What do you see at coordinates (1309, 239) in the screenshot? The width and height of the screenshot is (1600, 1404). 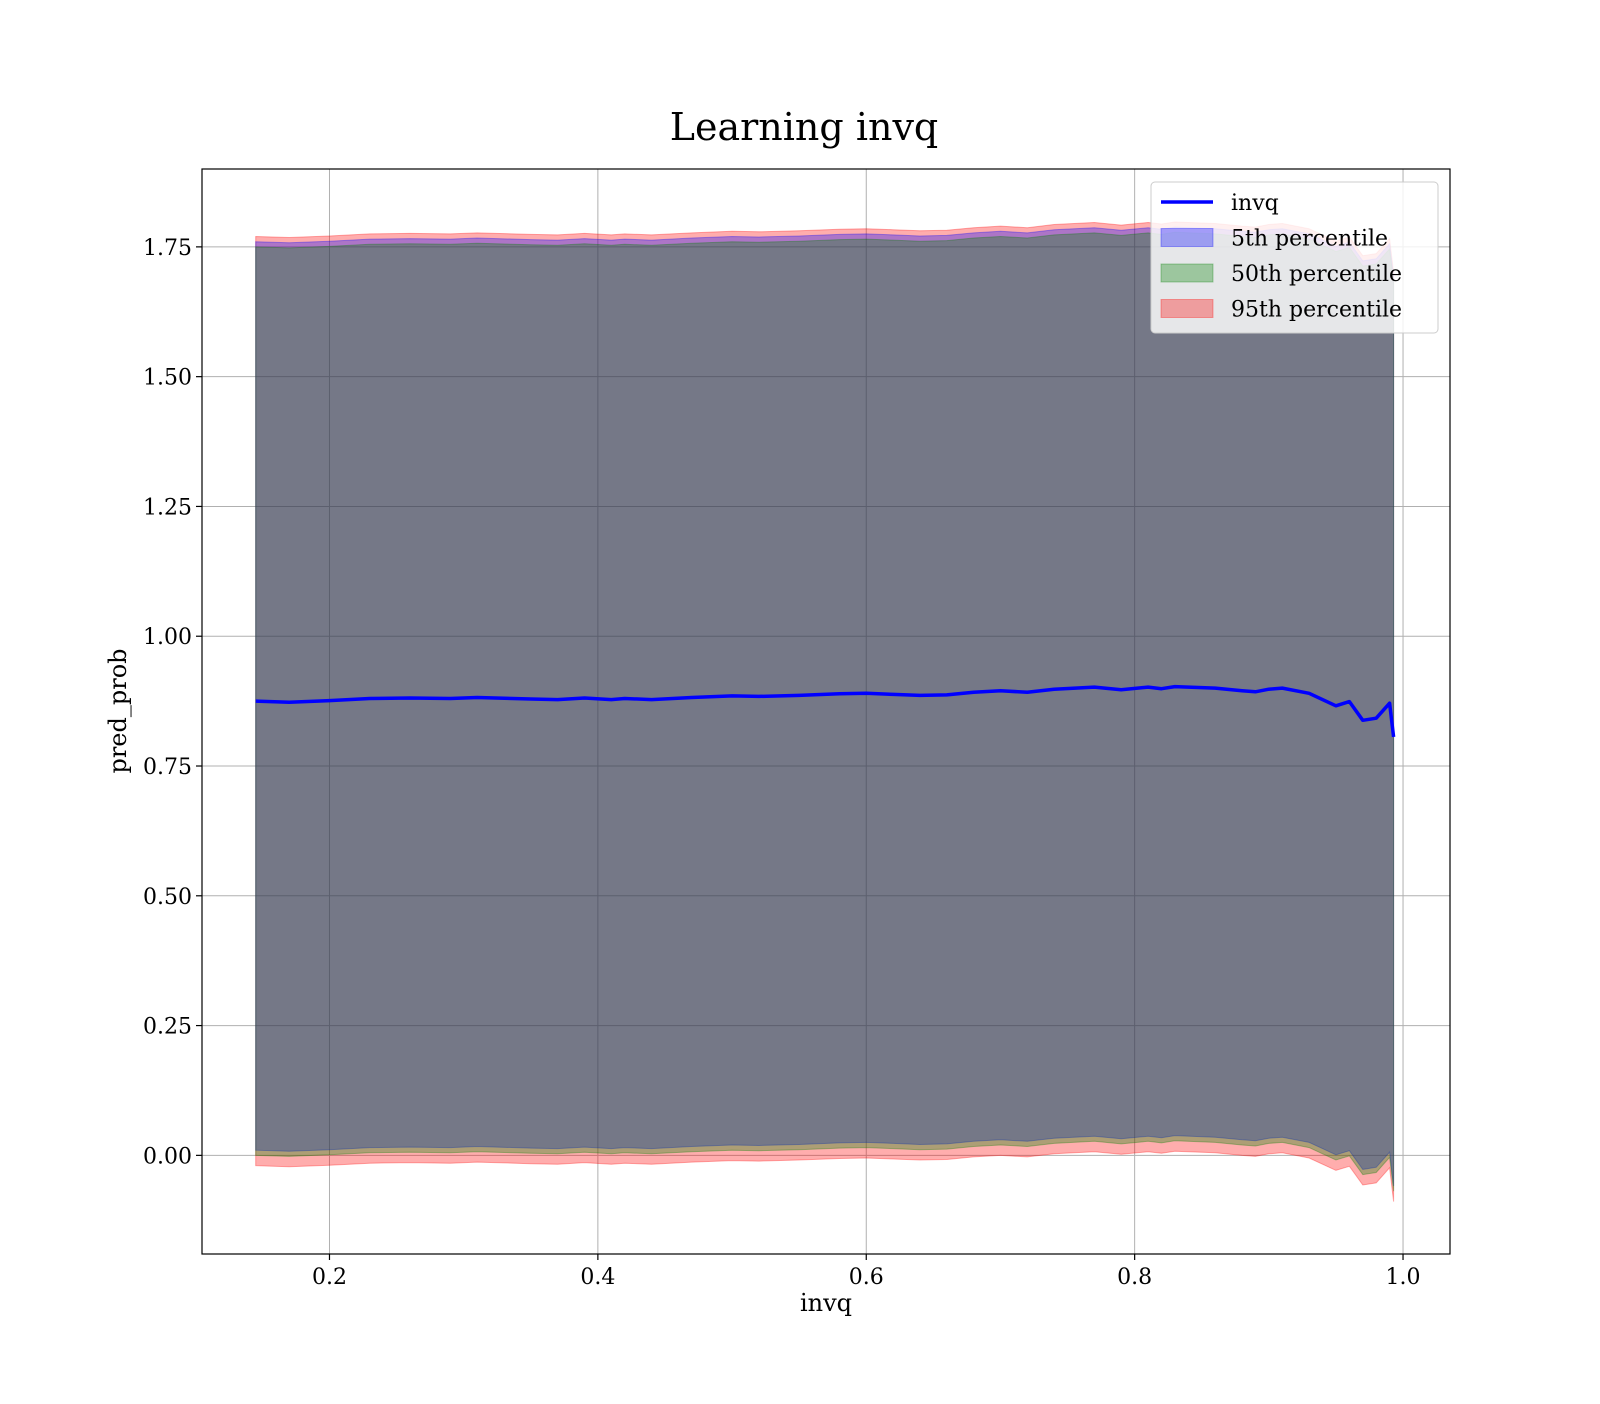 I see `legend-entry-label: 5th percentile` at bounding box center [1309, 239].